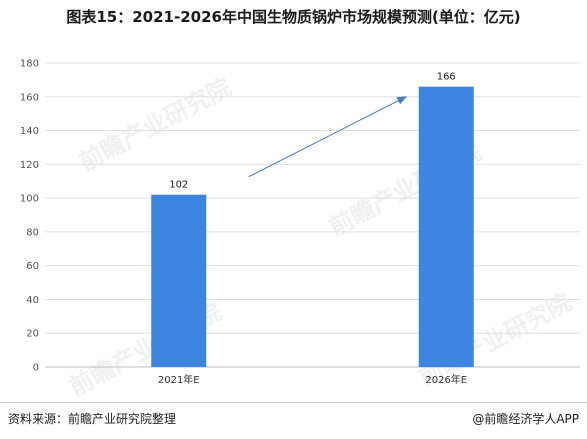 The width and height of the screenshot is (587, 439). I want to click on data-label: 102, so click(178, 185).